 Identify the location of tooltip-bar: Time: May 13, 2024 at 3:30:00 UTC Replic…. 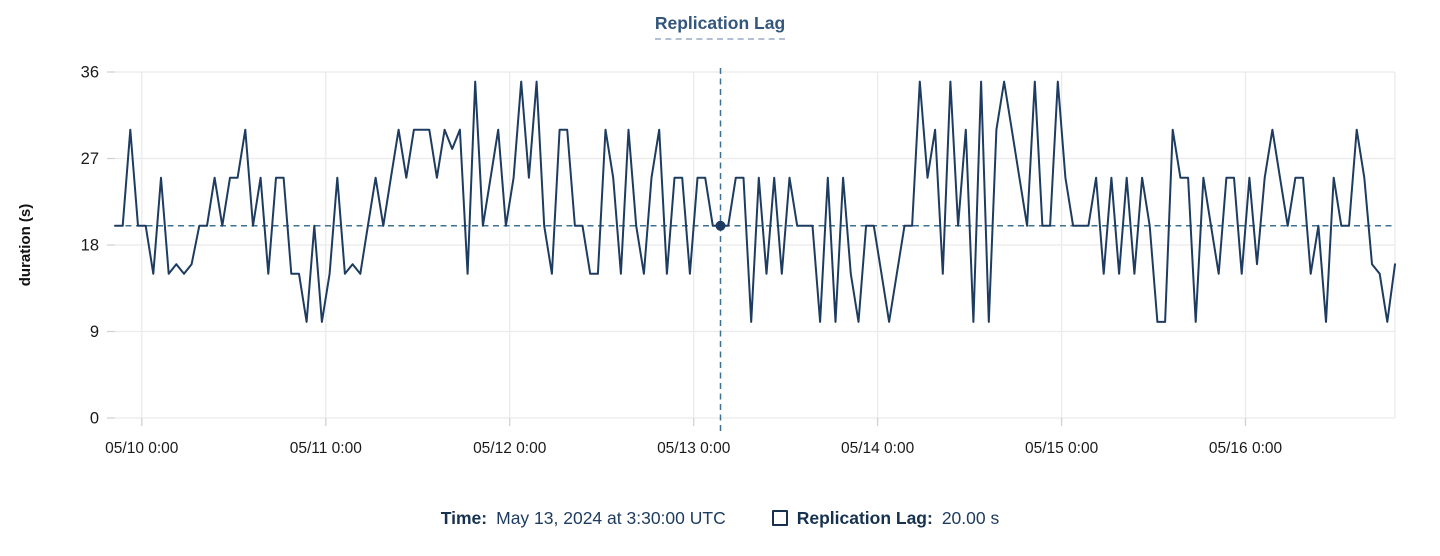
(720, 518).